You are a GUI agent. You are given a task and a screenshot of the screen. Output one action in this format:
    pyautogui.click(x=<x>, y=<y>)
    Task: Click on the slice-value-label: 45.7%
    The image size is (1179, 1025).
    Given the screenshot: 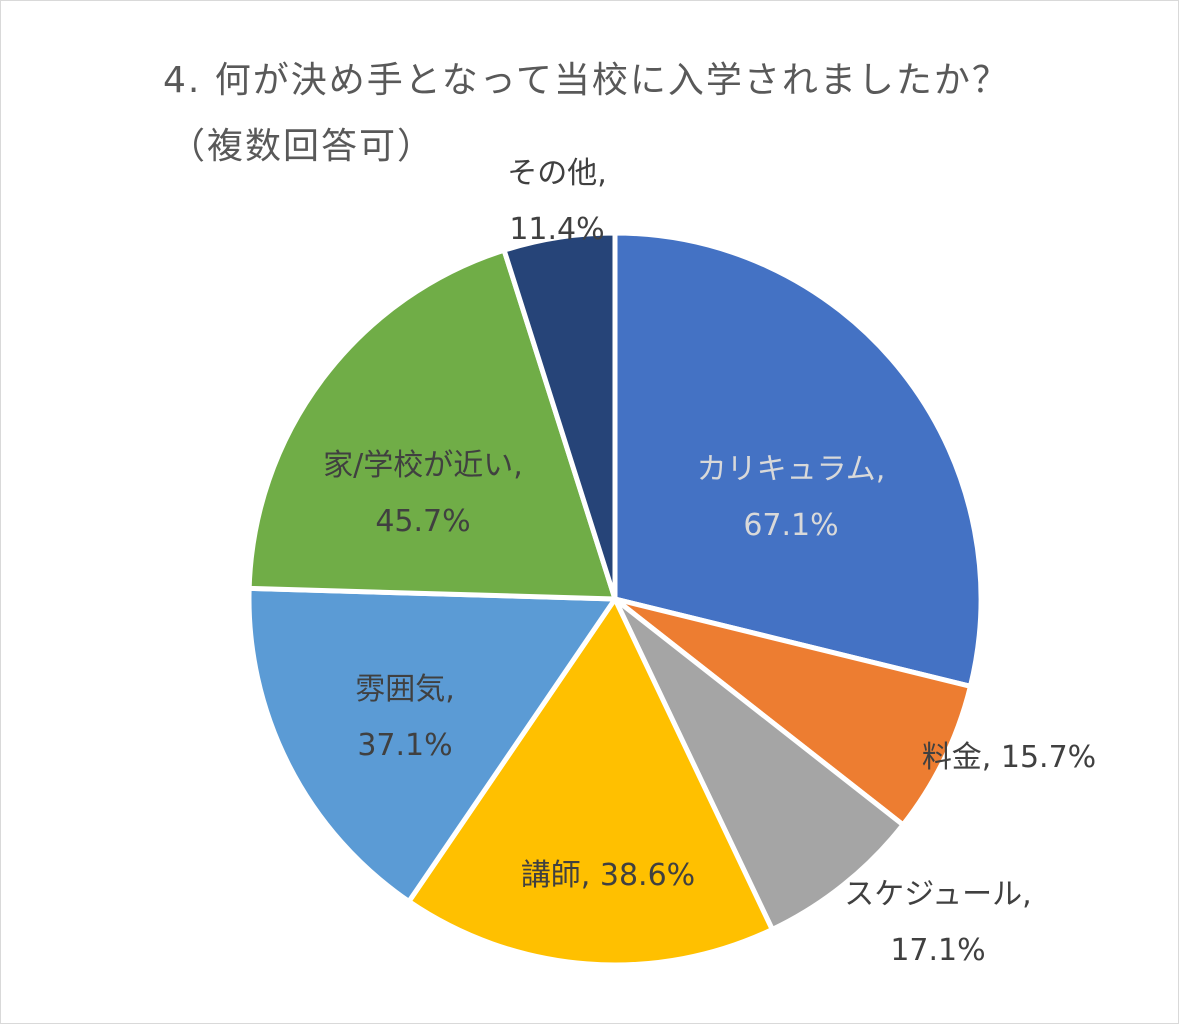 What is the action you would take?
    pyautogui.click(x=422, y=521)
    